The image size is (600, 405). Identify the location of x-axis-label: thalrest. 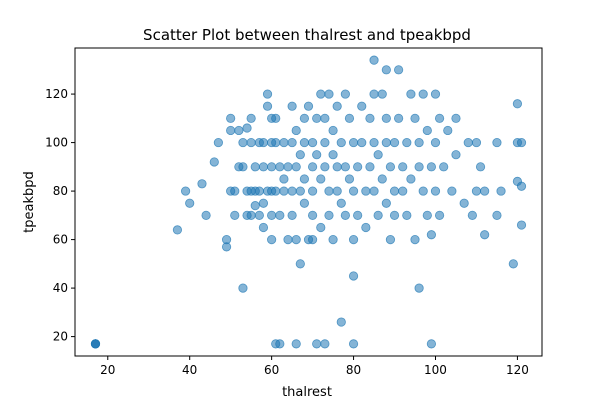
(307, 392).